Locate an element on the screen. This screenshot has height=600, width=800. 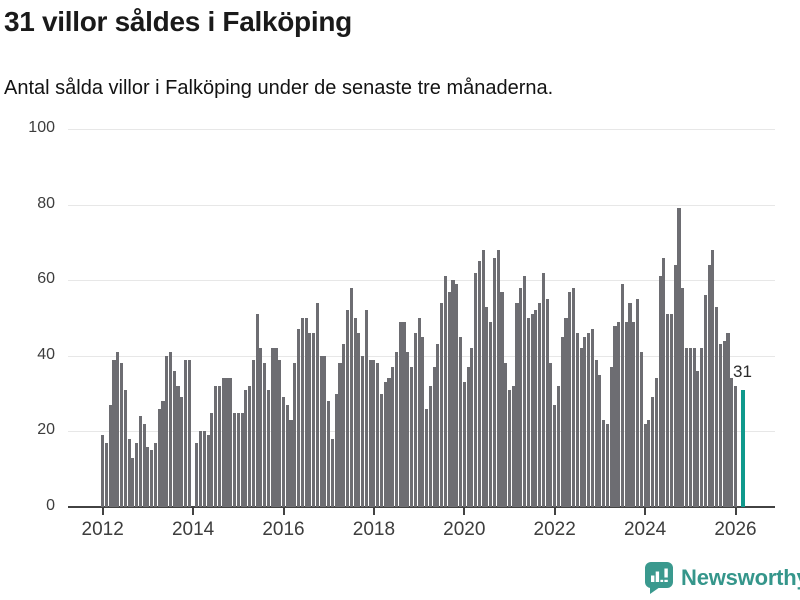
x-axis-line is located at coordinates (421, 507).